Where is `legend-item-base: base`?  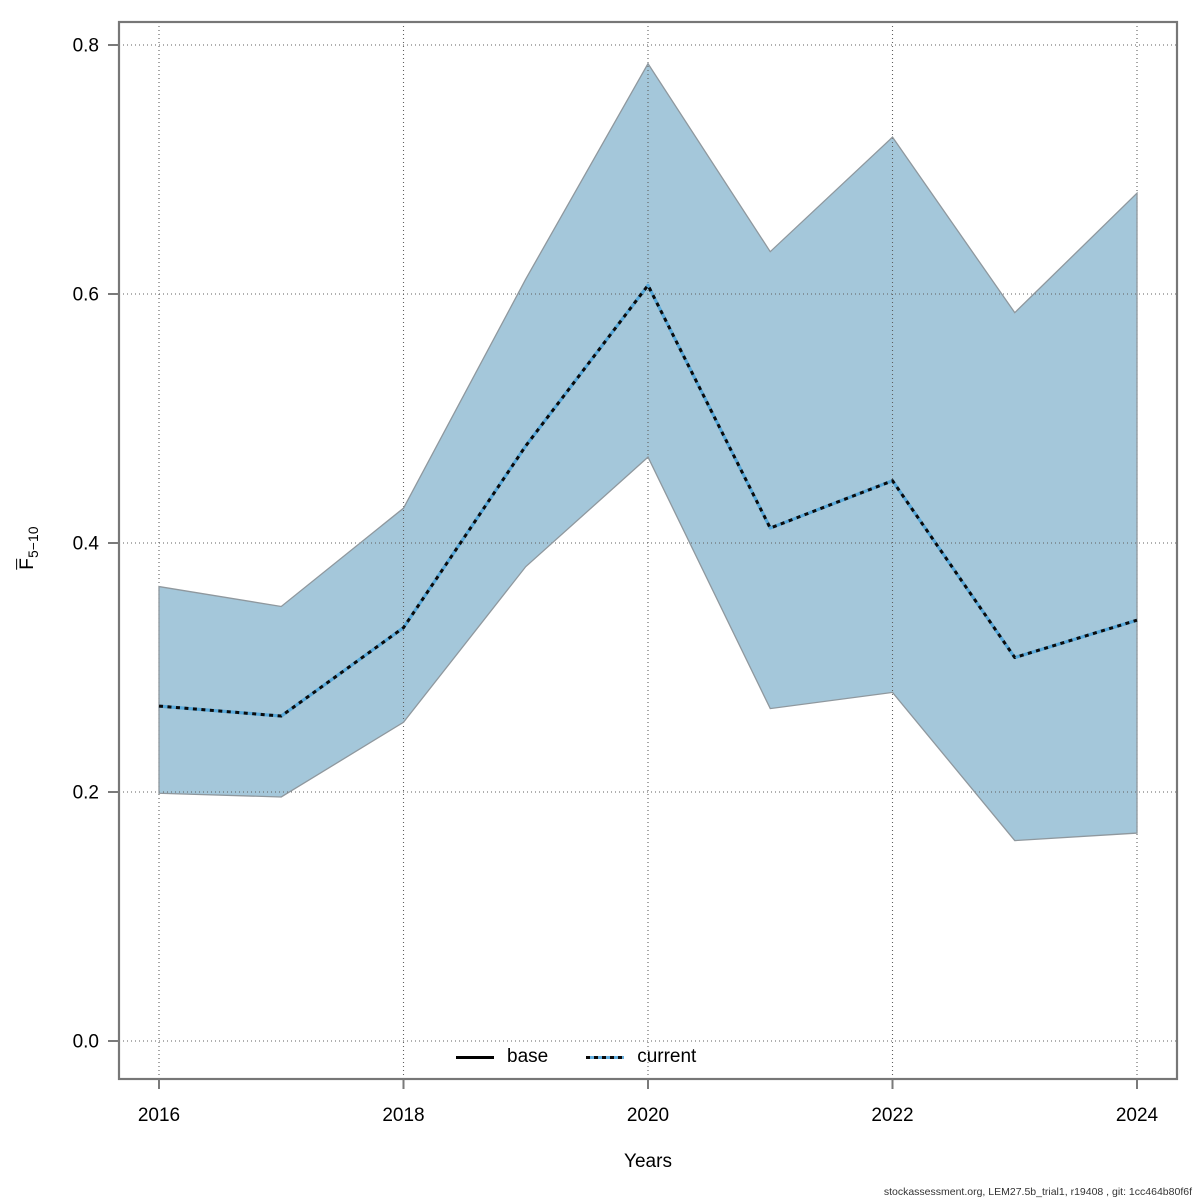
legend-item-base: base is located at coordinates (502, 1057).